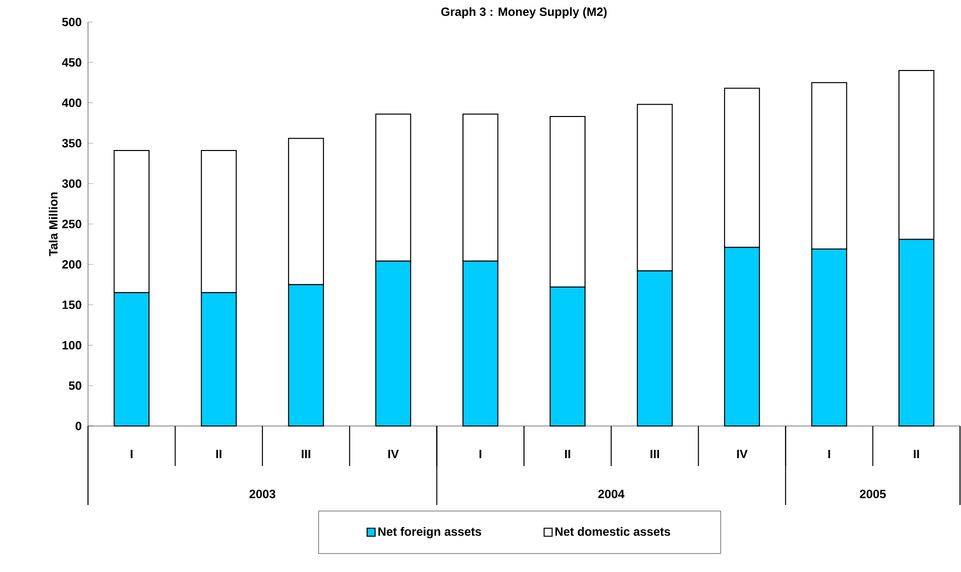 This screenshot has width=961, height=572. What do you see at coordinates (612, 531) in the screenshot?
I see `legend-label: Net domestic assets` at bounding box center [612, 531].